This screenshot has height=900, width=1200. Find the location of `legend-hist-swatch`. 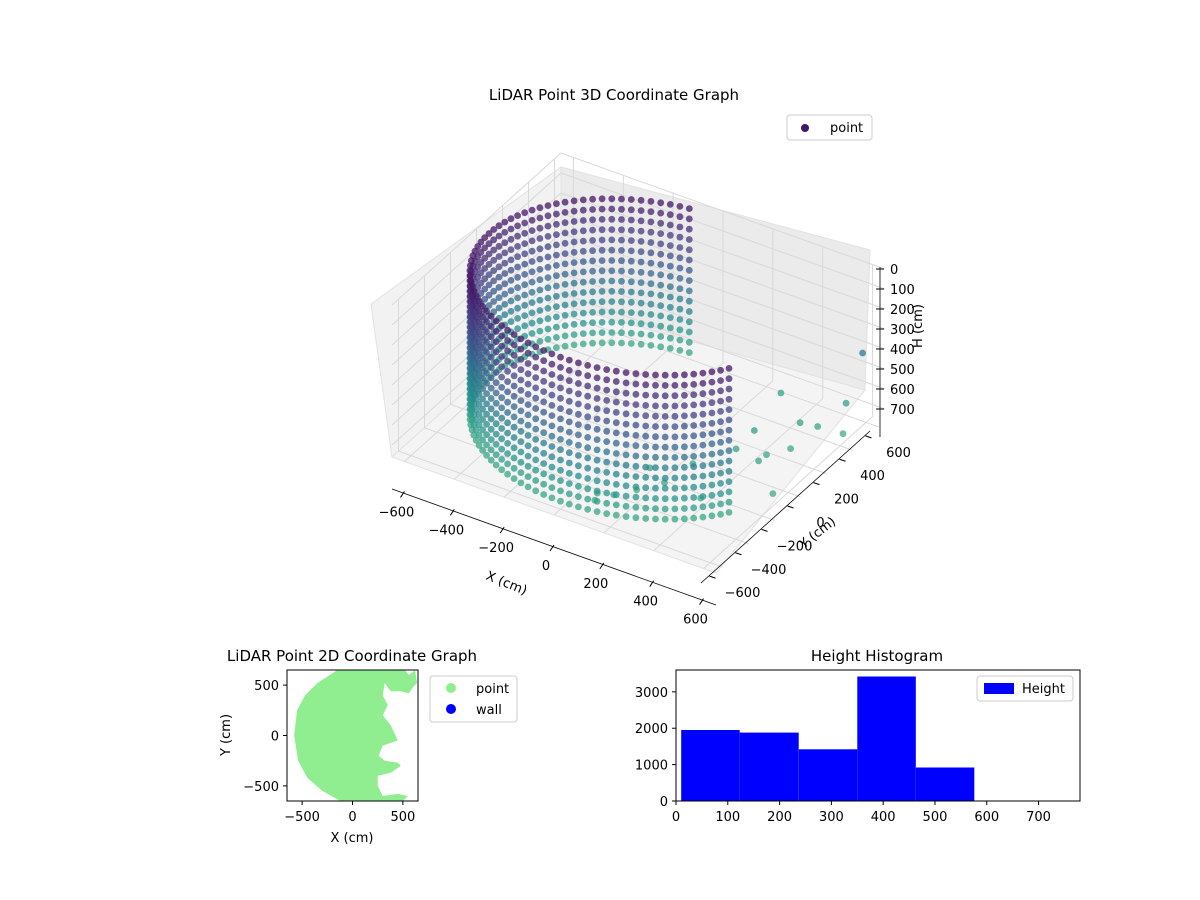

legend-hist-swatch is located at coordinates (999, 688).